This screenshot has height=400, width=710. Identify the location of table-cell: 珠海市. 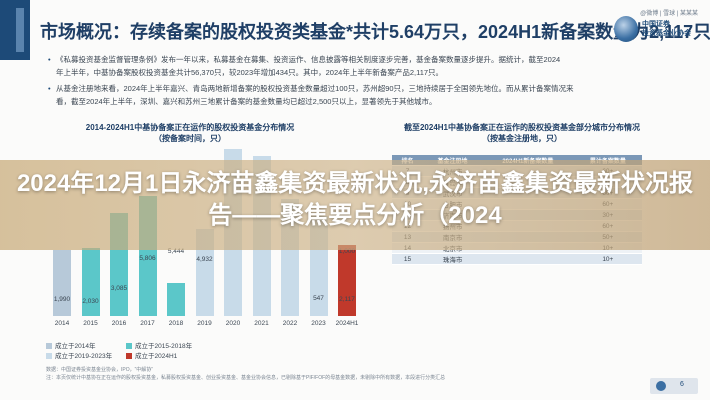
(453, 259).